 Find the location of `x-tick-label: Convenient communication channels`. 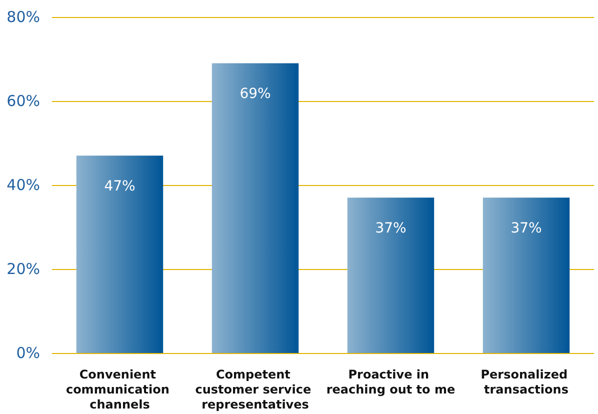

x-tick-label: Convenient communication channels is located at coordinates (120, 390).